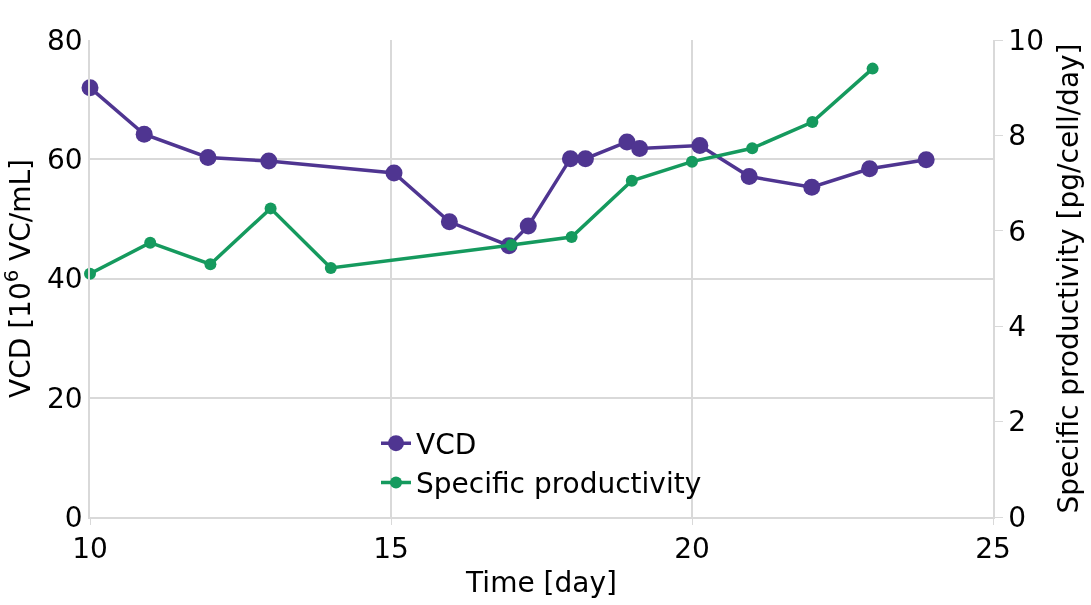  I want to click on x-tick-label: 15, so click(391, 549).